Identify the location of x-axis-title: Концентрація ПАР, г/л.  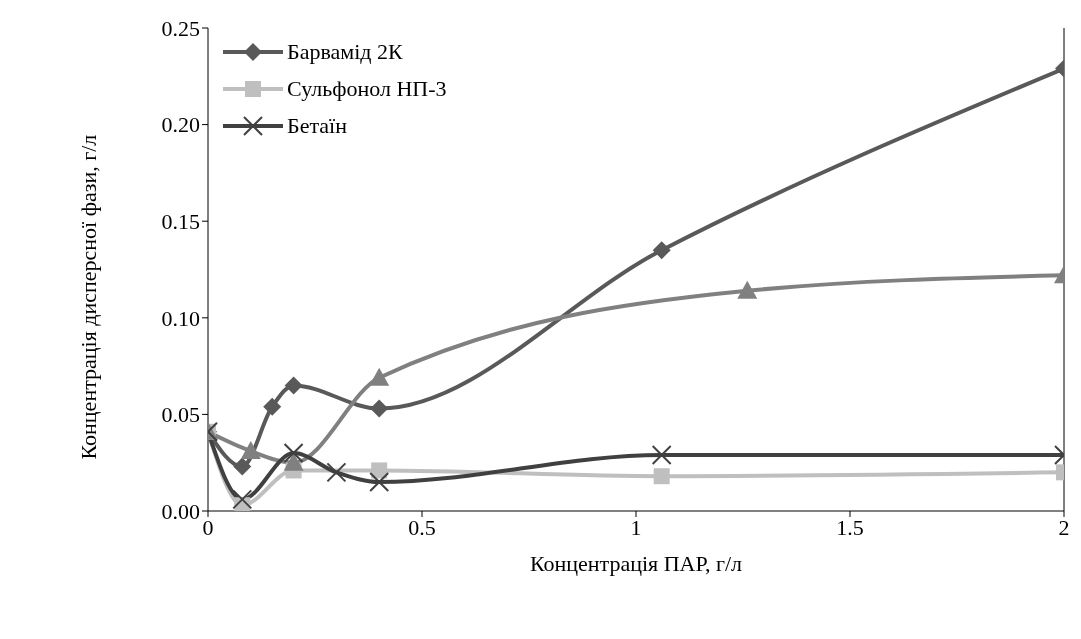
(636, 563).